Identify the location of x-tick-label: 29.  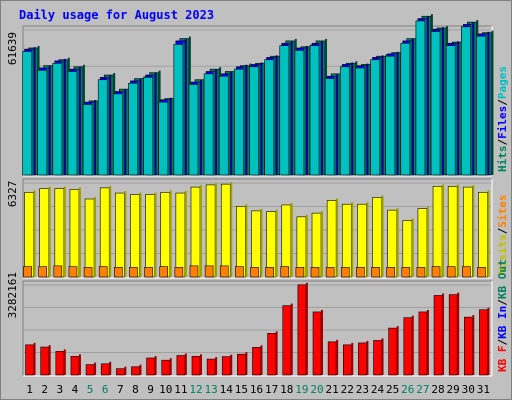
(453, 389).